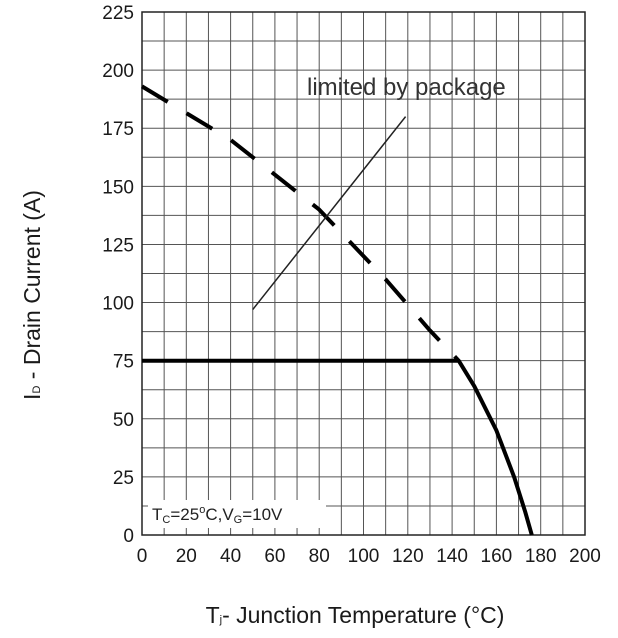 The image size is (618, 638). What do you see at coordinates (128, 536) in the screenshot?
I see `y-tick-label: 0` at bounding box center [128, 536].